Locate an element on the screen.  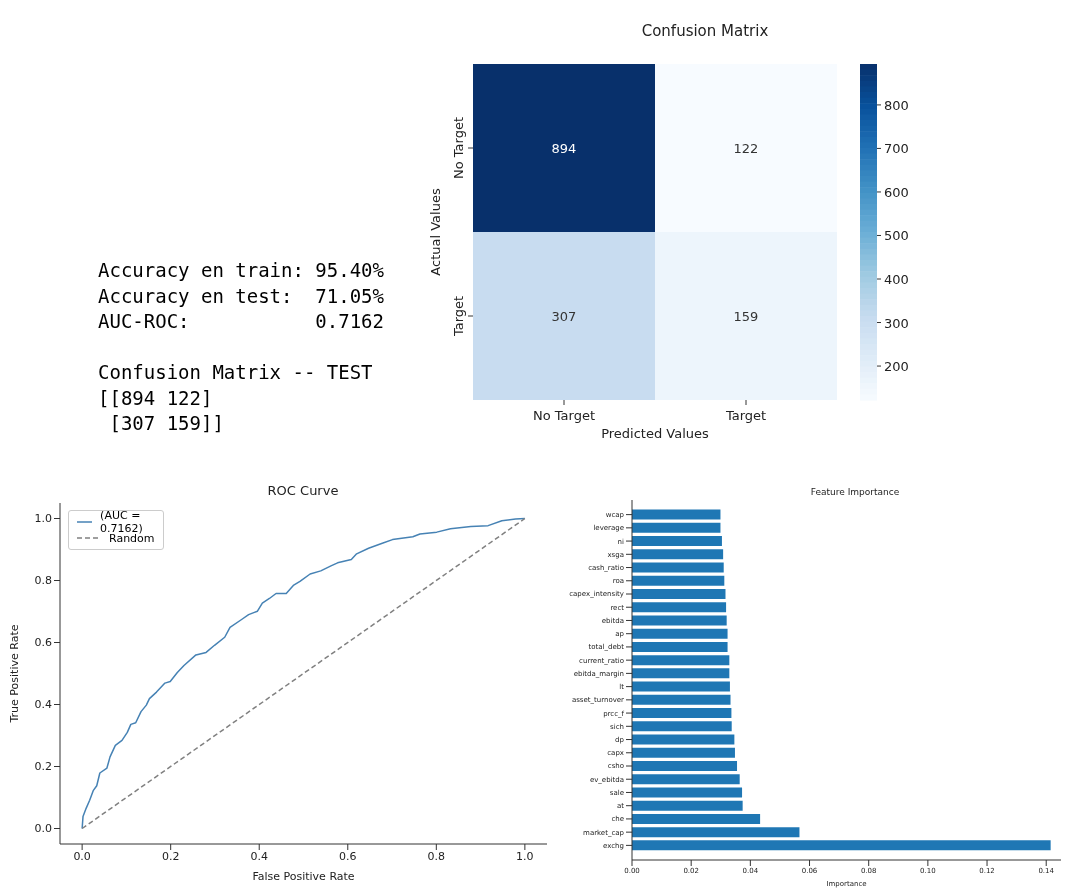
data-label: 894 is located at coordinates (564, 148).